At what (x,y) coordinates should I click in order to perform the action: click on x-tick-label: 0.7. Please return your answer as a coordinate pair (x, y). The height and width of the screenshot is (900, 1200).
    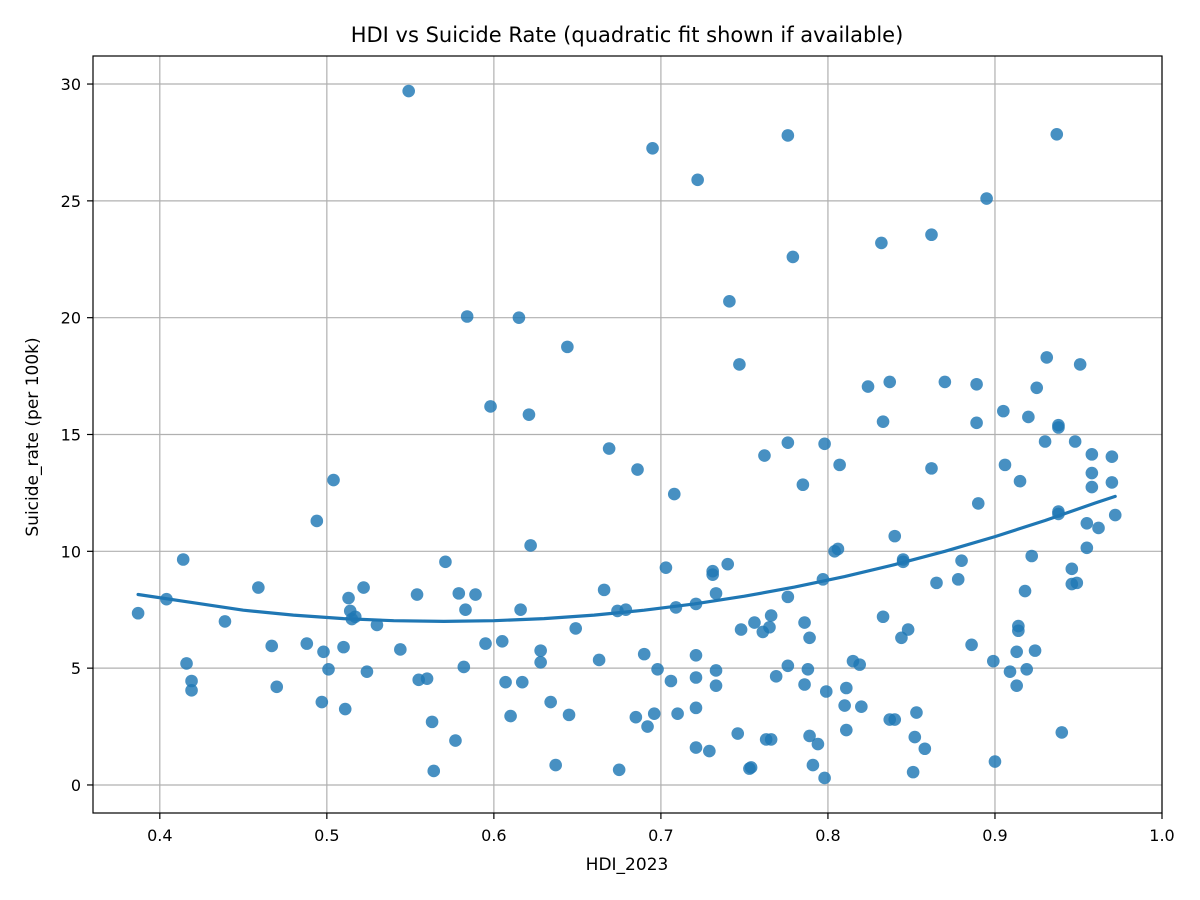
    Looking at the image, I should click on (660, 835).